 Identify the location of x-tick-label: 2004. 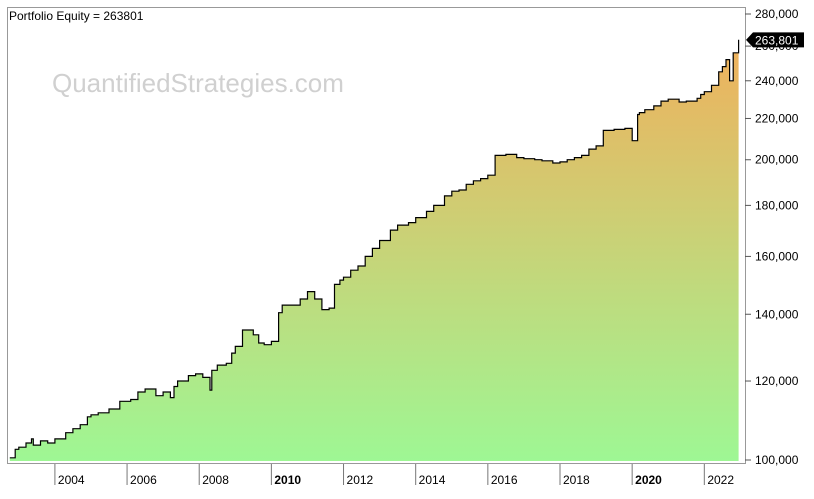
(71, 480).